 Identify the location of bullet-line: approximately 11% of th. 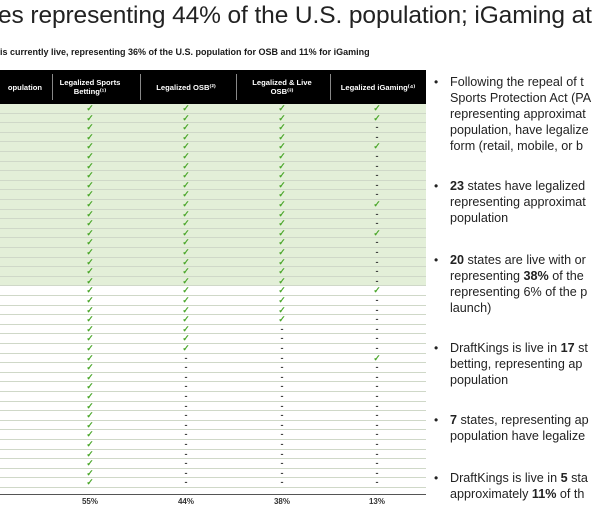
(525, 494).